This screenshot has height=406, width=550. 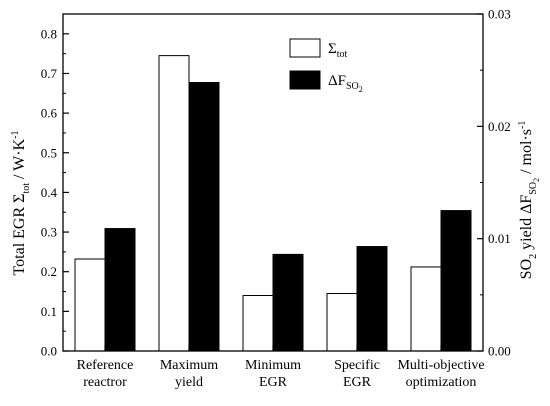 What do you see at coordinates (526, 153) in the screenshot?
I see `y-right-title-unit: / mol·s` at bounding box center [526, 153].